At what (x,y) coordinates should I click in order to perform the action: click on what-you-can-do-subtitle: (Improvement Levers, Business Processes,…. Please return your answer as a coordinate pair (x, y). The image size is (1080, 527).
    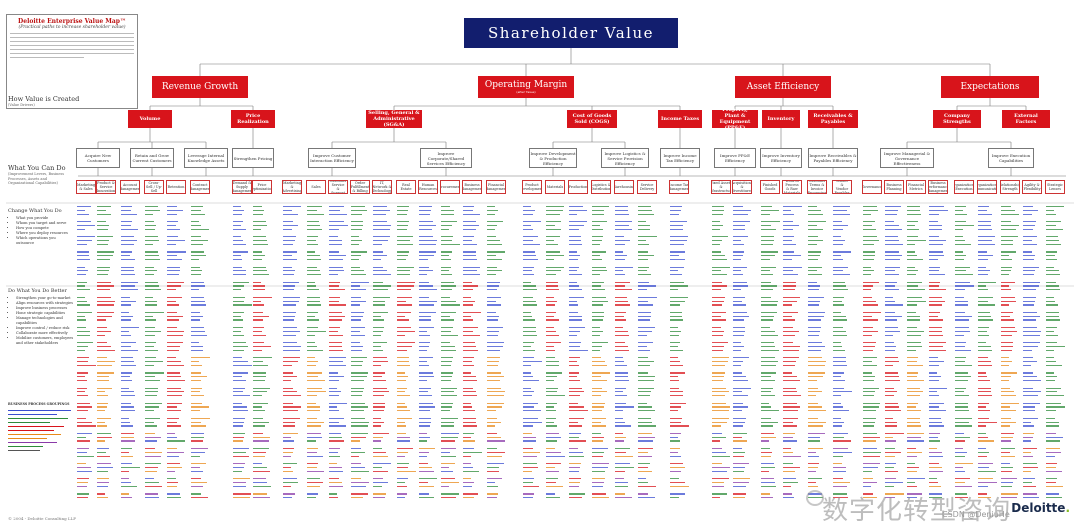
    Looking at the image, I should click on (36, 178).